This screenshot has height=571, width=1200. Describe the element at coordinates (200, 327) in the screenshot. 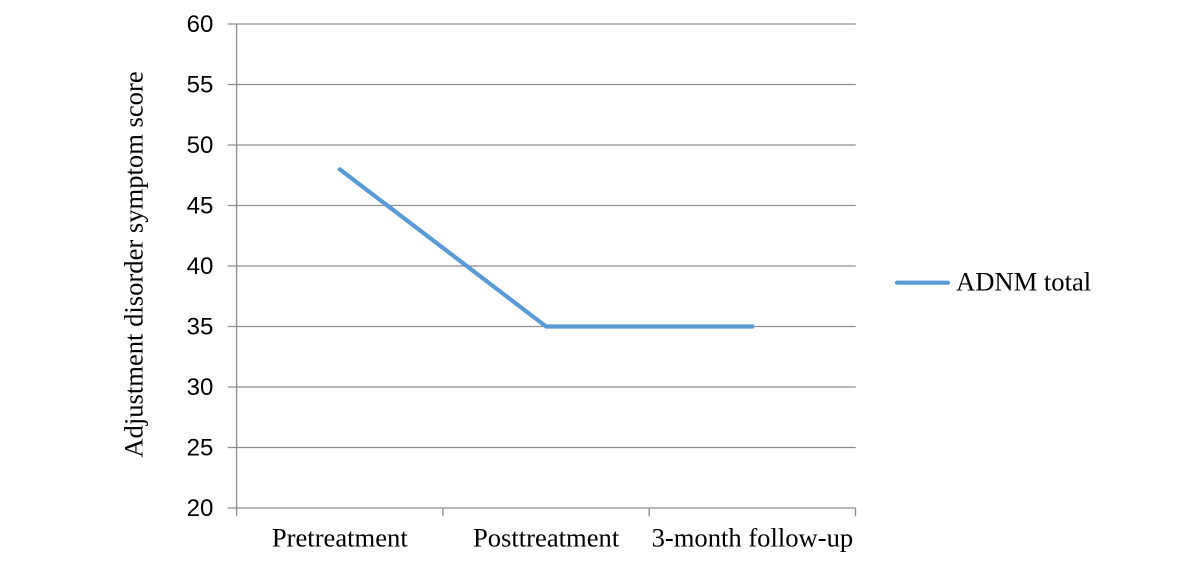

I see `svg-text: 35` at that location.